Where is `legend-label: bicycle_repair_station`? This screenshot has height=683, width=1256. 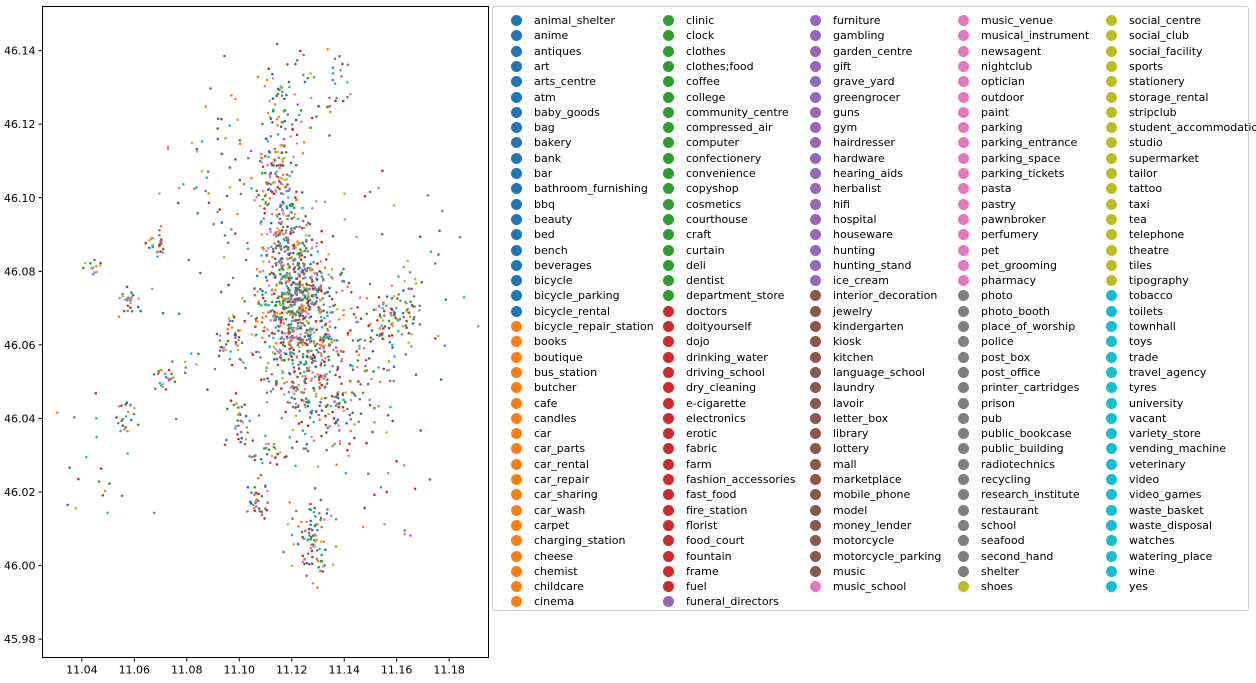 legend-label: bicycle_repair_station is located at coordinates (594, 326).